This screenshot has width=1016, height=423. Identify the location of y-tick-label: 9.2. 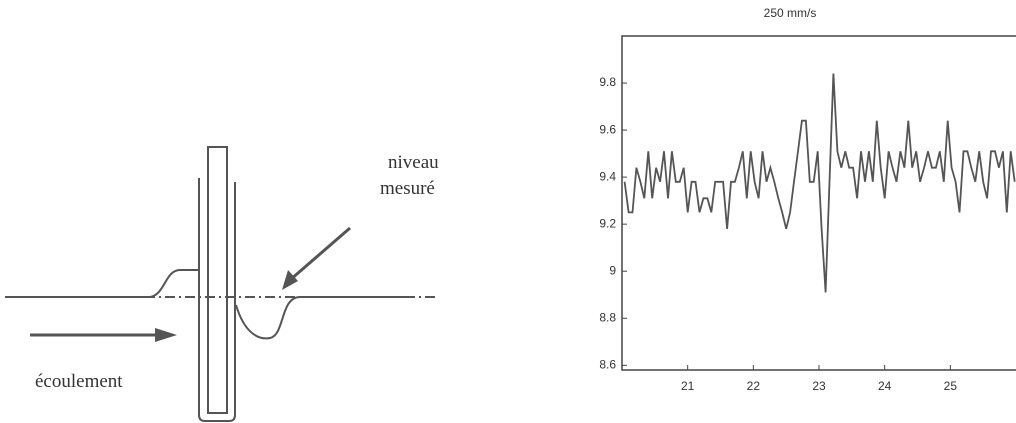
(607, 223).